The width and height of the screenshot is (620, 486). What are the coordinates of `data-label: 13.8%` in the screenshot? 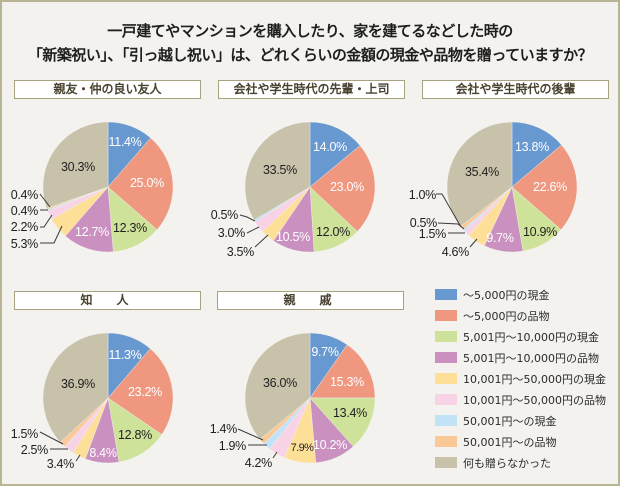 It's located at (532, 147).